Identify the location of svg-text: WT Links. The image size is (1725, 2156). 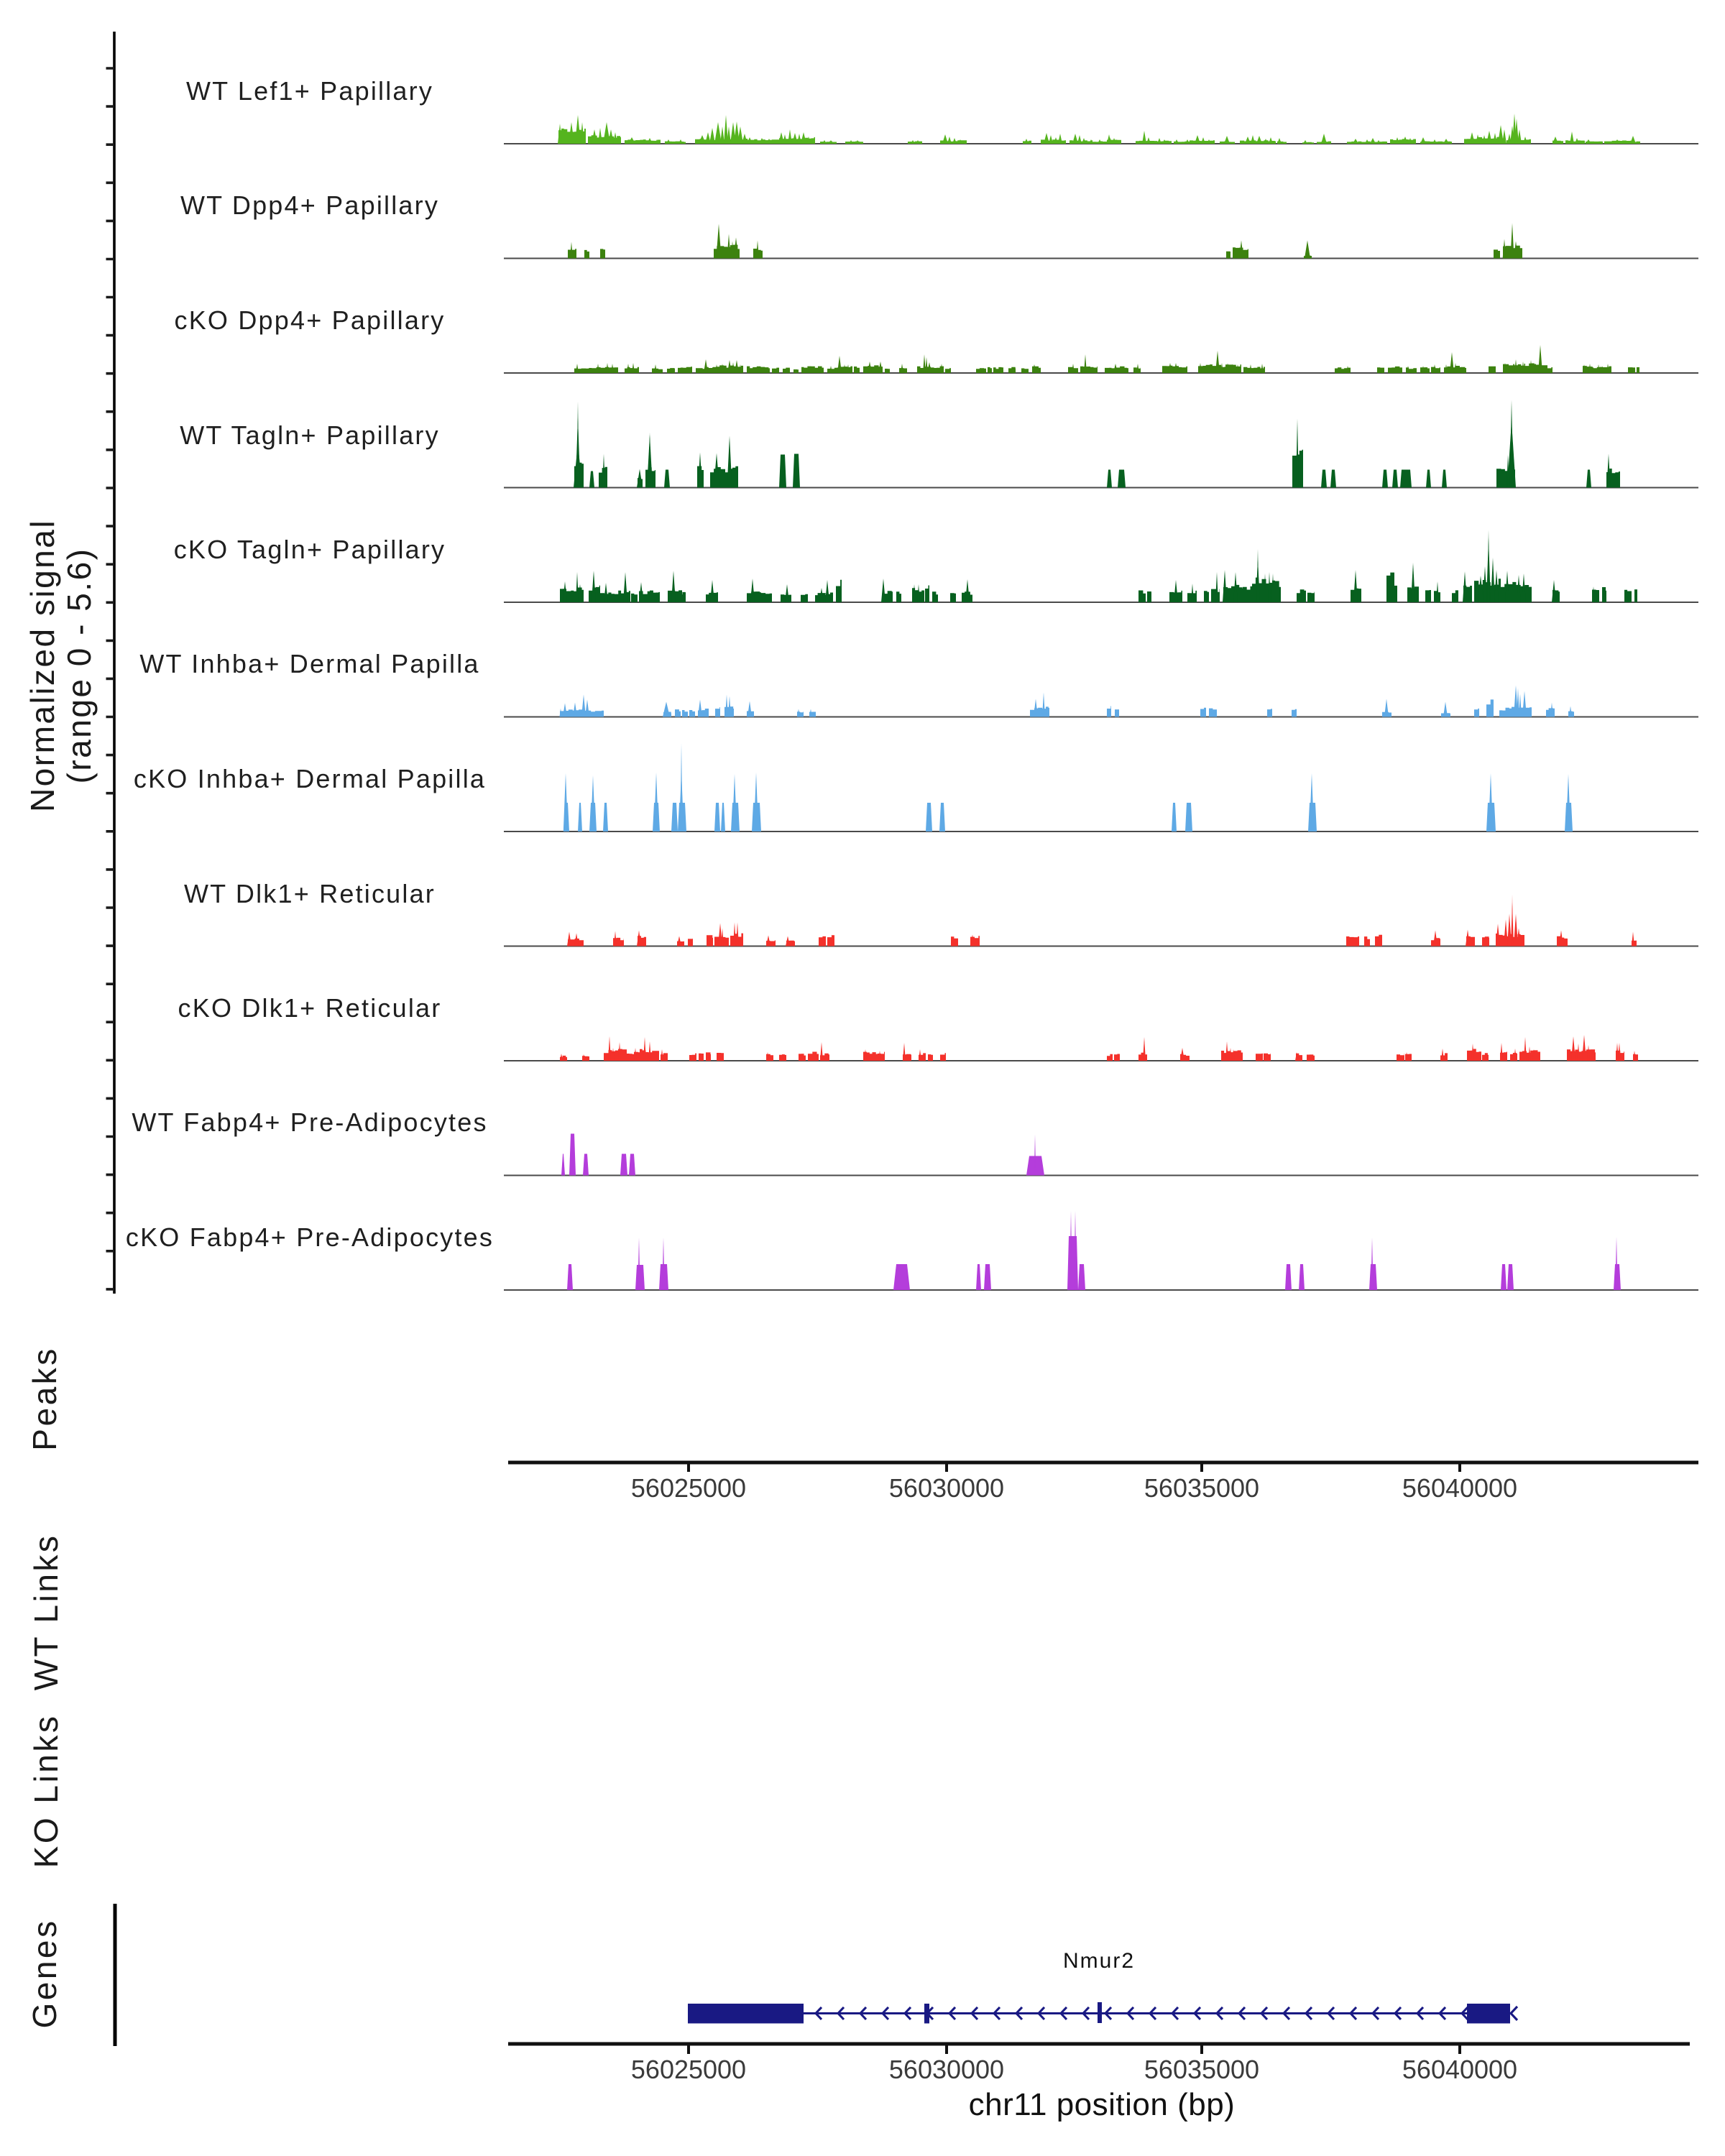
(46, 1612).